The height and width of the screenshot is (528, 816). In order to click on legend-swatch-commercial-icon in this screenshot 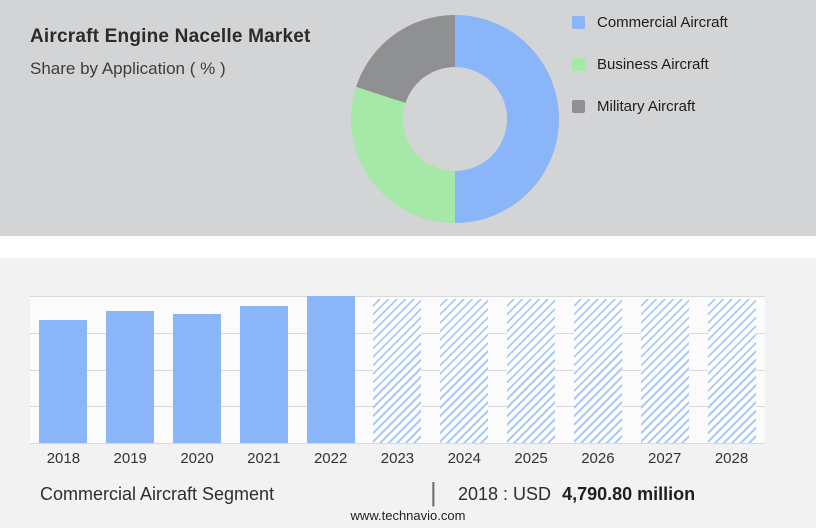, I will do `click(578, 22)`.